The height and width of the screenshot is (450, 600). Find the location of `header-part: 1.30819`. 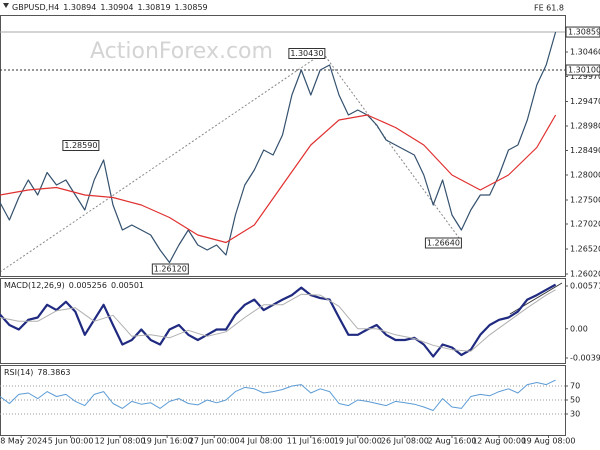

header-part: 1.30819 is located at coordinates (153, 7).